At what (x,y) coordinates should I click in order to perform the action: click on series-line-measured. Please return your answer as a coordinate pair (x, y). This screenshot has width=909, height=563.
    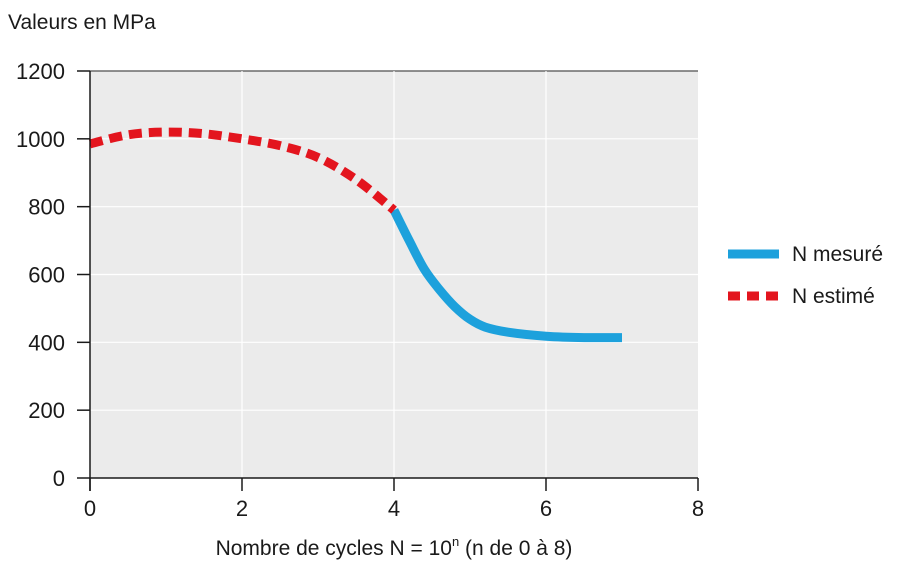
    Looking at the image, I should click on (506, 275).